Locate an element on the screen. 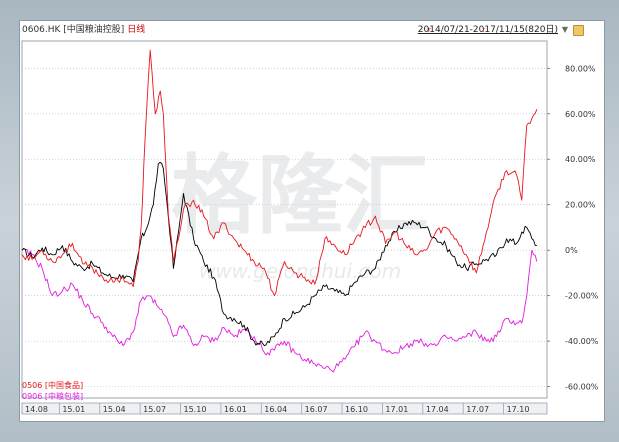 The width and height of the screenshot is (619, 442). y-tick-label: 80.00% is located at coordinates (580, 68).